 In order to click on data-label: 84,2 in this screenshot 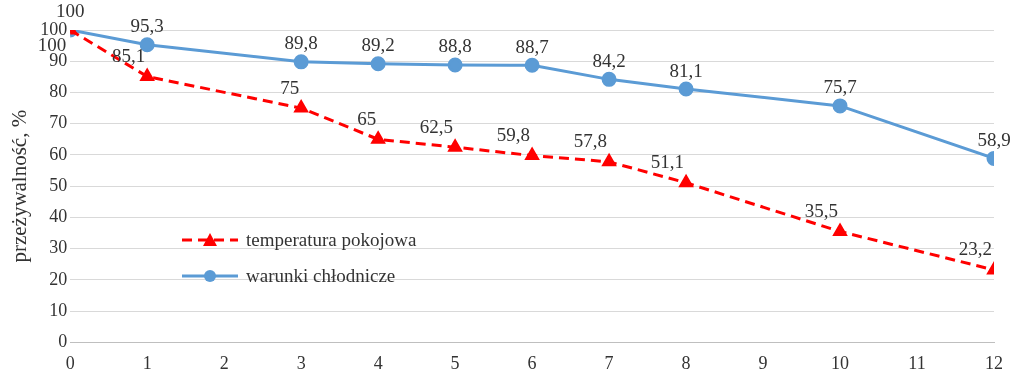, I will do `click(609, 60)`.